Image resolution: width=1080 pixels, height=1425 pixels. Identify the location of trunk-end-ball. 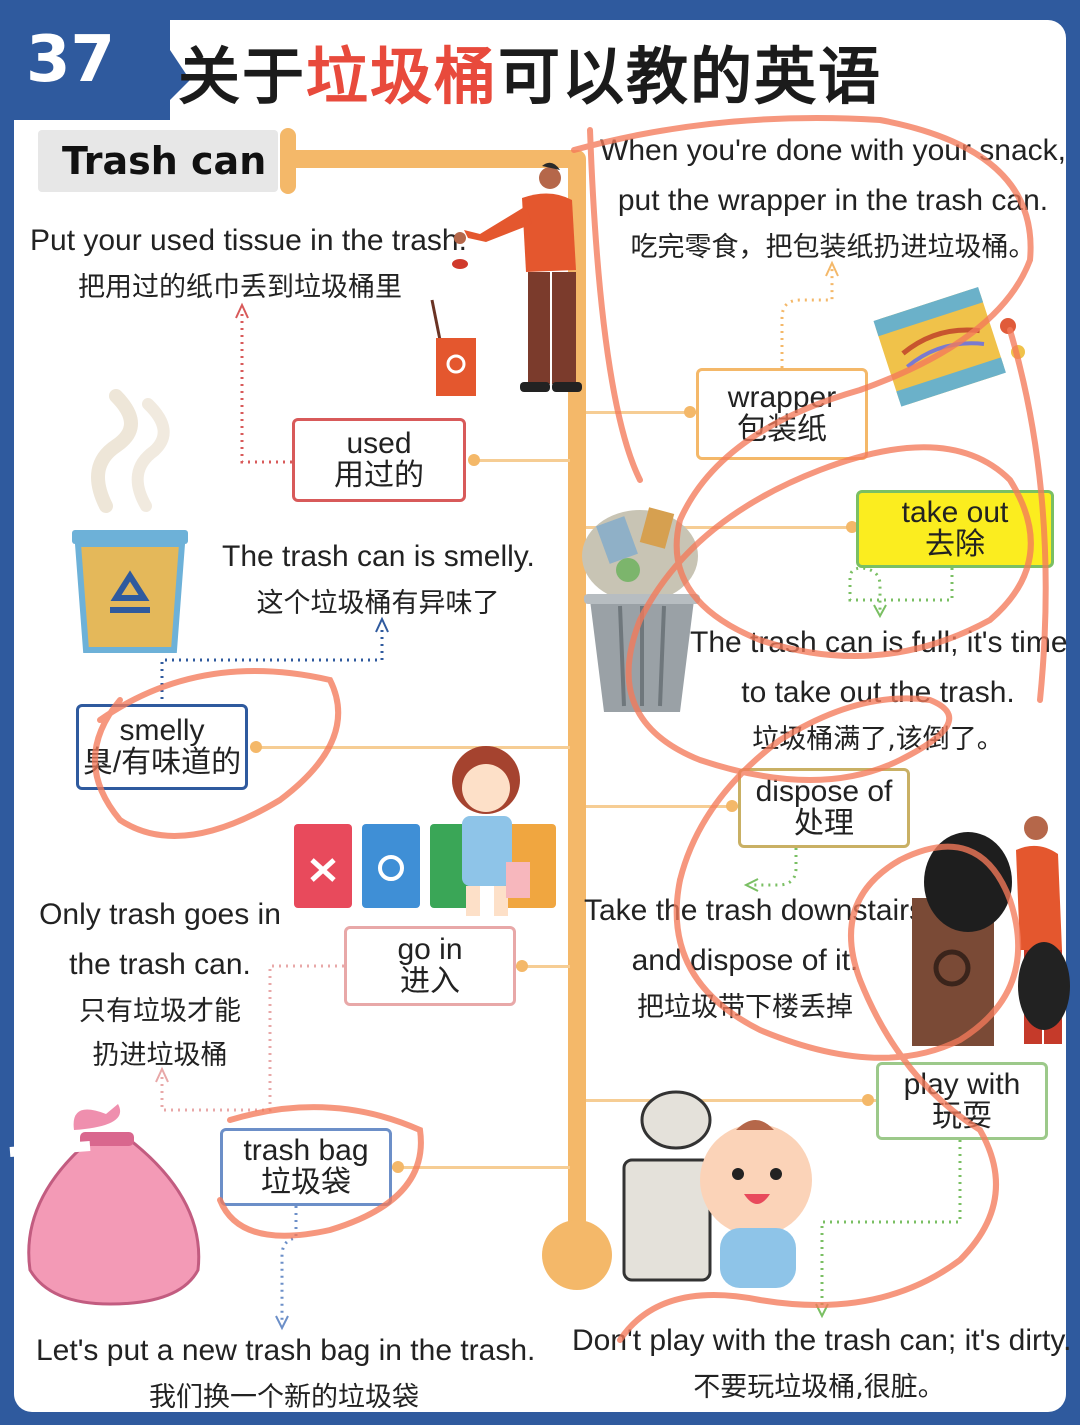
(577, 1255).